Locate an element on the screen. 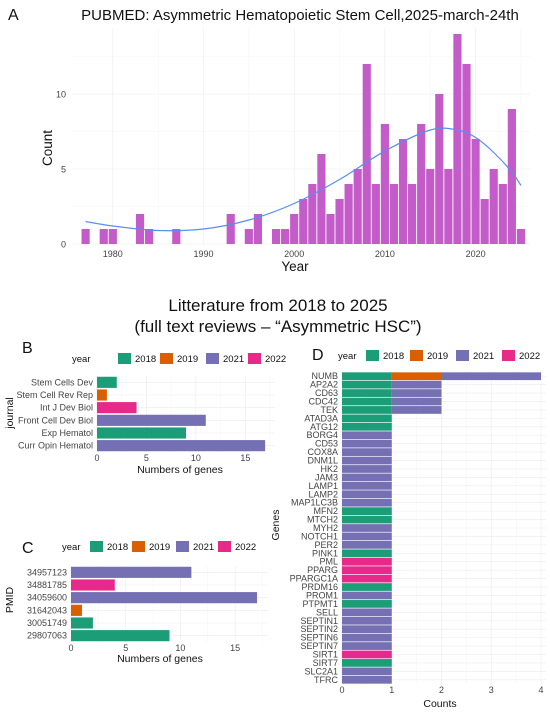 The image size is (550, 712). chart-d-xlabel: Counts is located at coordinates (439, 704).